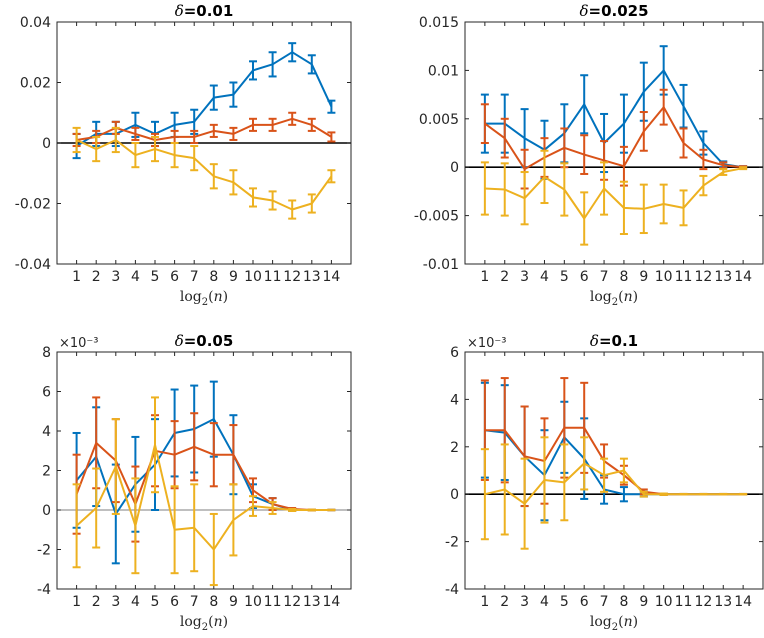 This screenshot has height=638, width=764. Describe the element at coordinates (439, 23) in the screenshot. I see `y-tick-label: 0.015` at that location.